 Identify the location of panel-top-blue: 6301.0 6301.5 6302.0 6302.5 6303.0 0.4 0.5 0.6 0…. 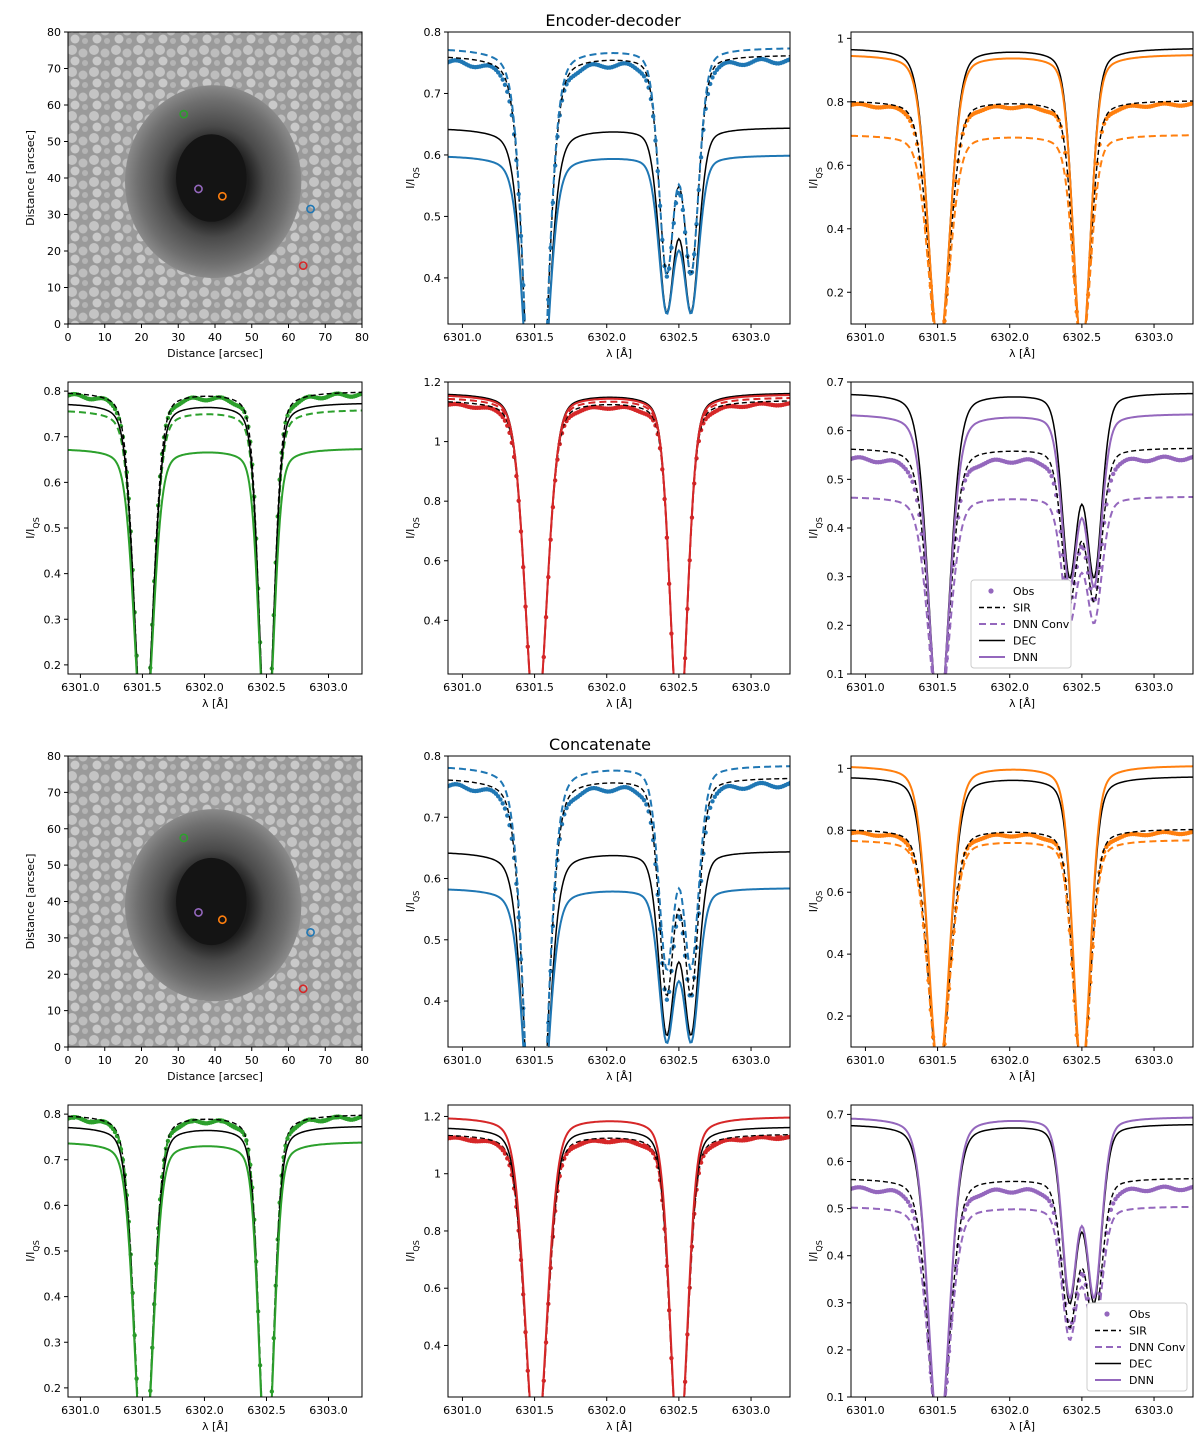
(597, 261).